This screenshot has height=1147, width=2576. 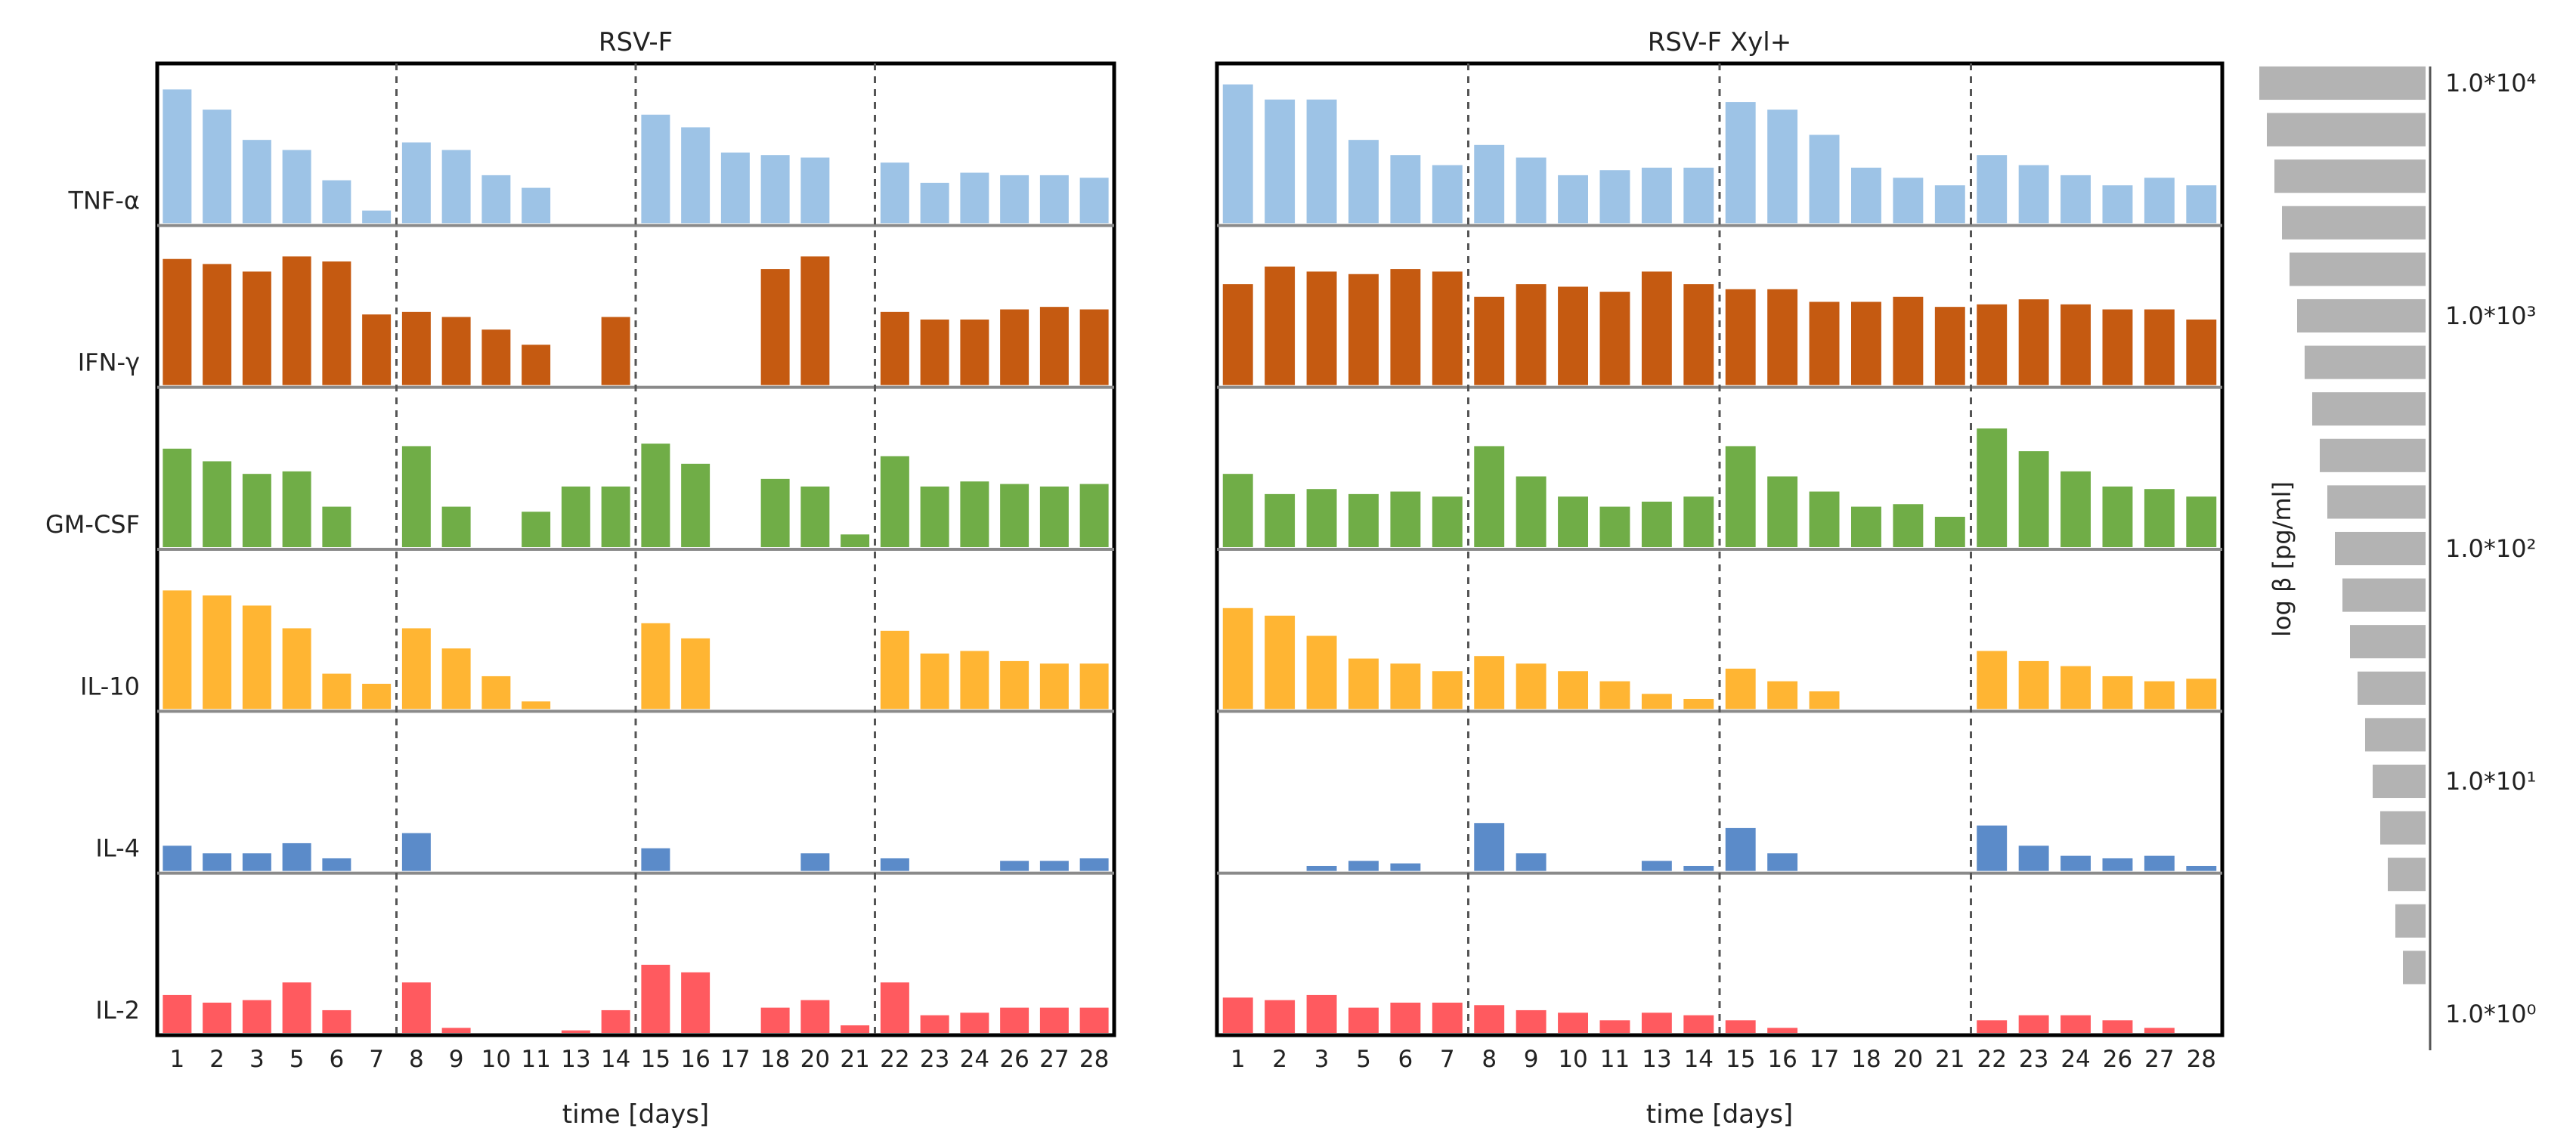 What do you see at coordinates (1531, 1059) in the screenshot?
I see `x-tick-label: 9` at bounding box center [1531, 1059].